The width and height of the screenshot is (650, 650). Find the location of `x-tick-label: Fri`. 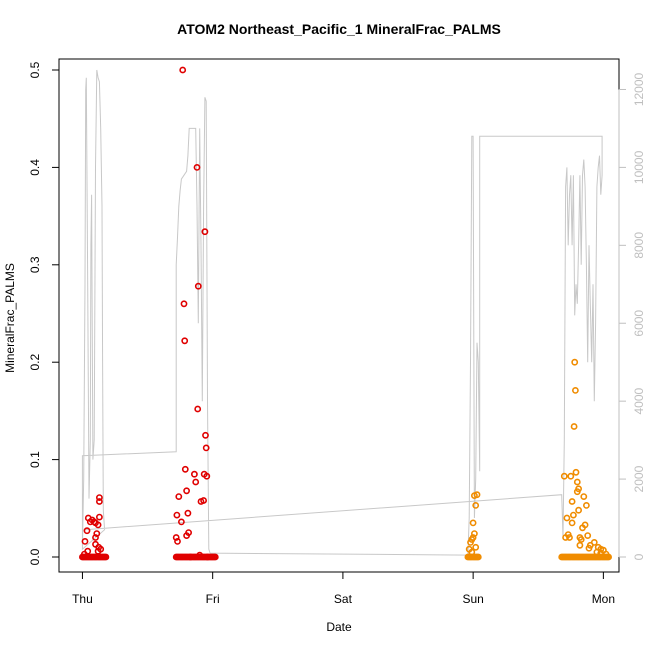

x-tick-label: Fri is located at coordinates (213, 599).